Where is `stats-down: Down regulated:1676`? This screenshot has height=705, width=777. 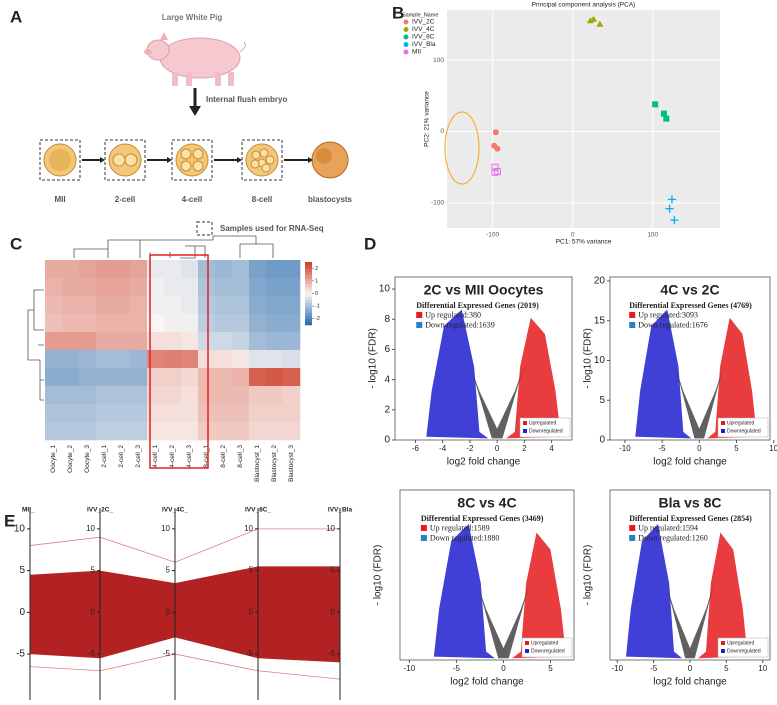 stats-down: Down regulated:1676 is located at coordinates (673, 324).